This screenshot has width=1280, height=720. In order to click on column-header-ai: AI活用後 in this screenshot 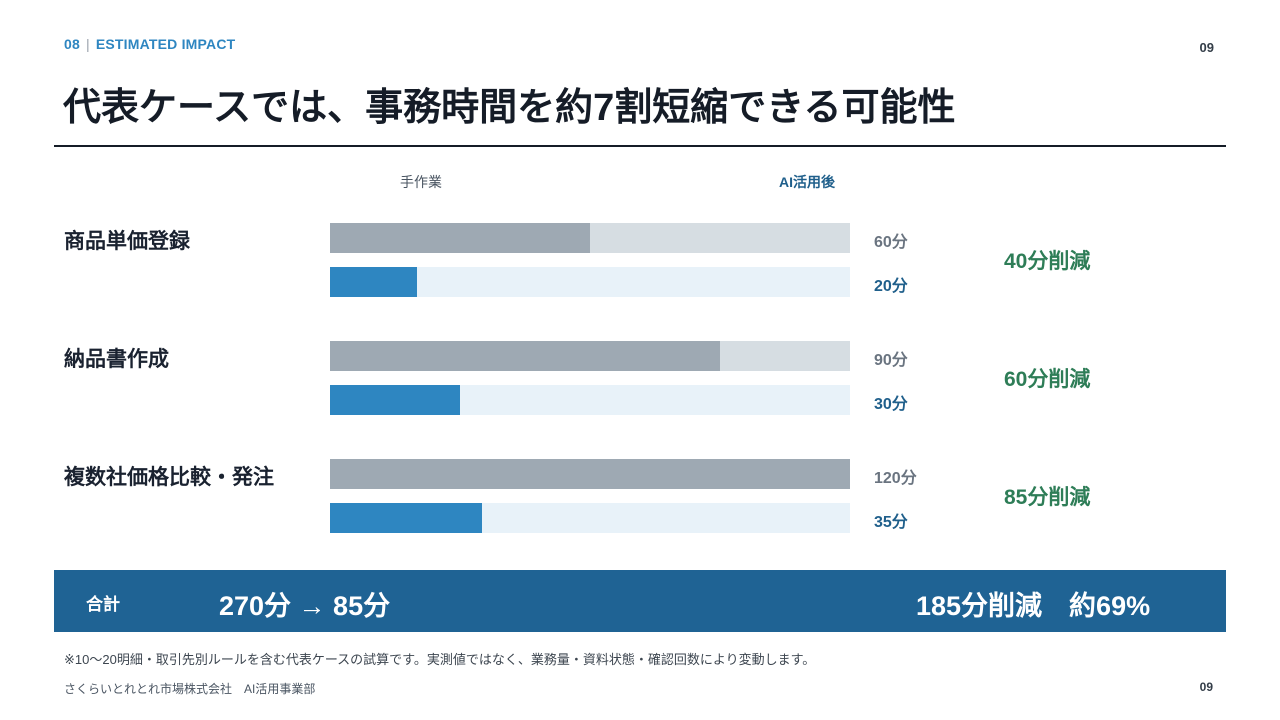, I will do `click(807, 182)`.